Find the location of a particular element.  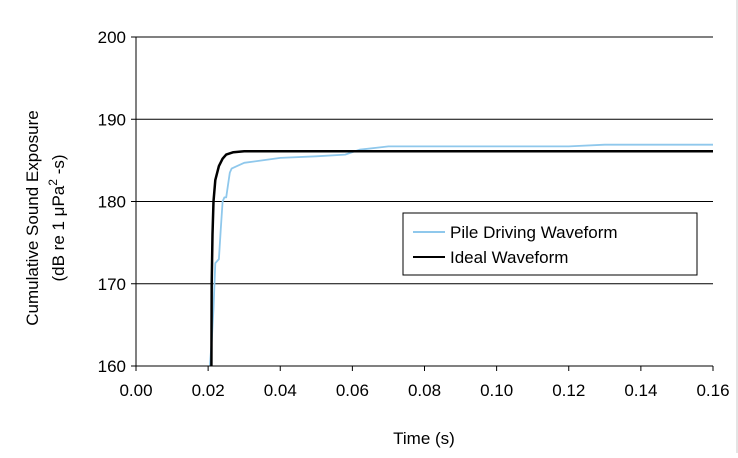

x-tick-label-5: 0.10 is located at coordinates (496, 390).